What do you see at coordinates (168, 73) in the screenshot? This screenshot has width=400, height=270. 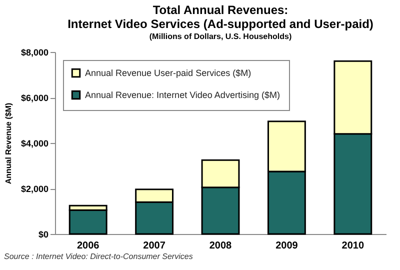 I see `legend-label: Annual Revenue User-paid Services ($M)` at bounding box center [168, 73].